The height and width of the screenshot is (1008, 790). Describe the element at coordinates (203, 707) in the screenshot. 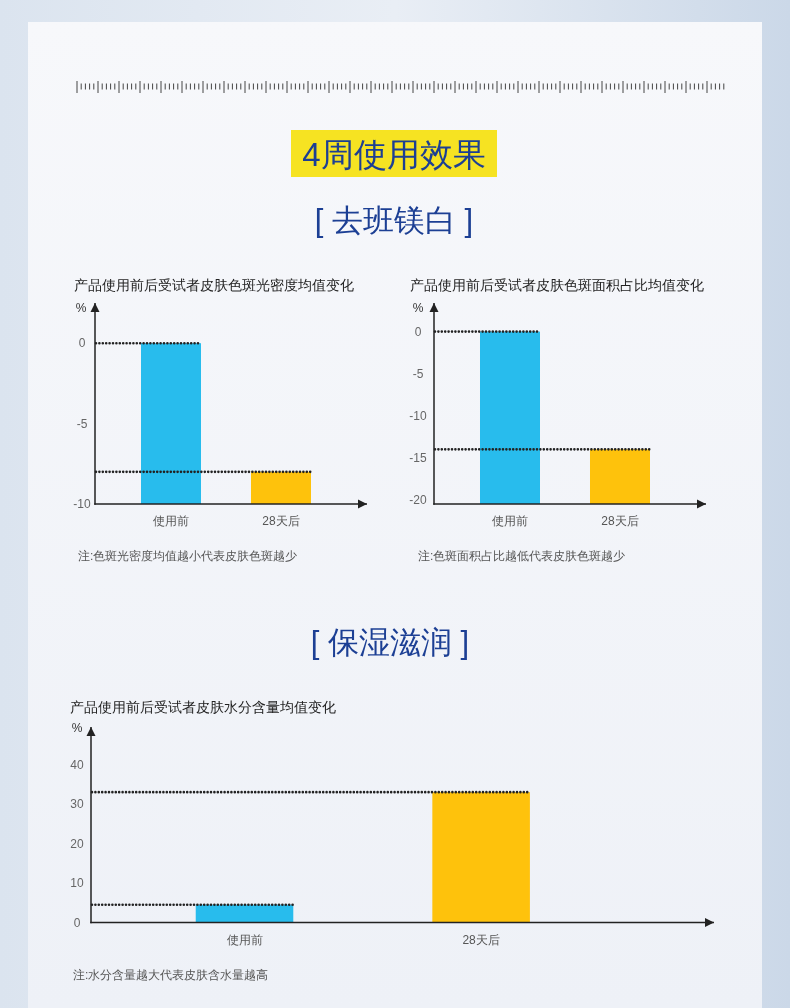

I see `title: 产品使用前后受试者皮肤水分含量均值变化` at that location.